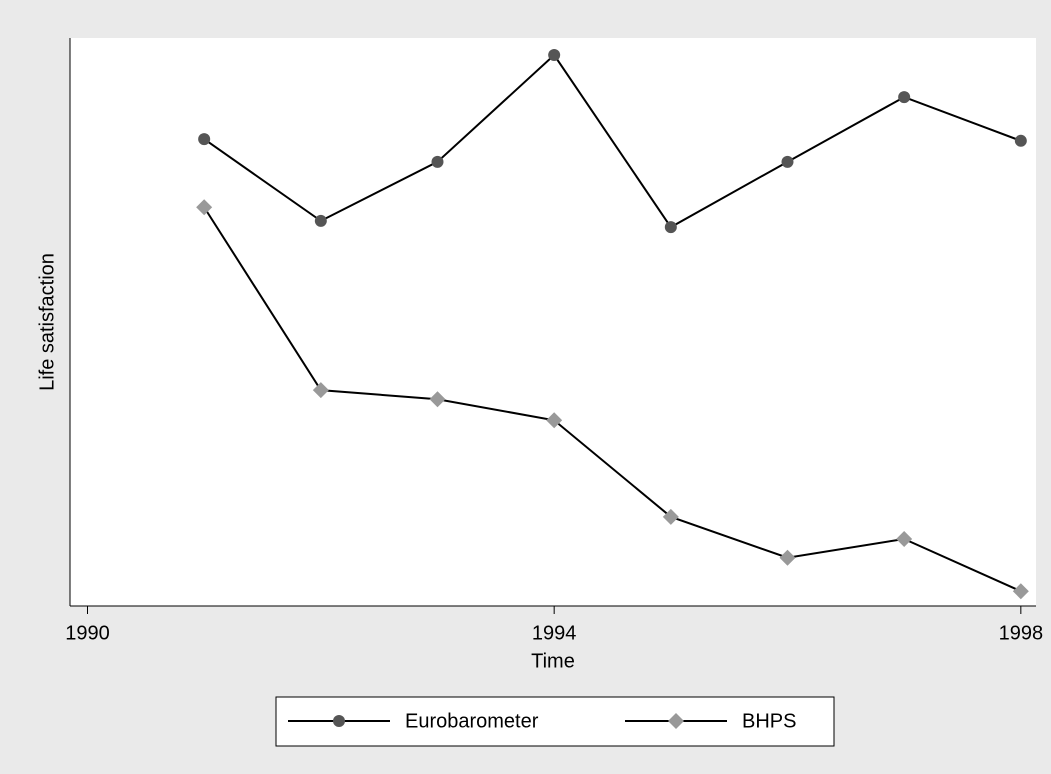 This screenshot has height=774, width=1051. What do you see at coordinates (769, 721) in the screenshot?
I see `legend-label: BHPS` at bounding box center [769, 721].